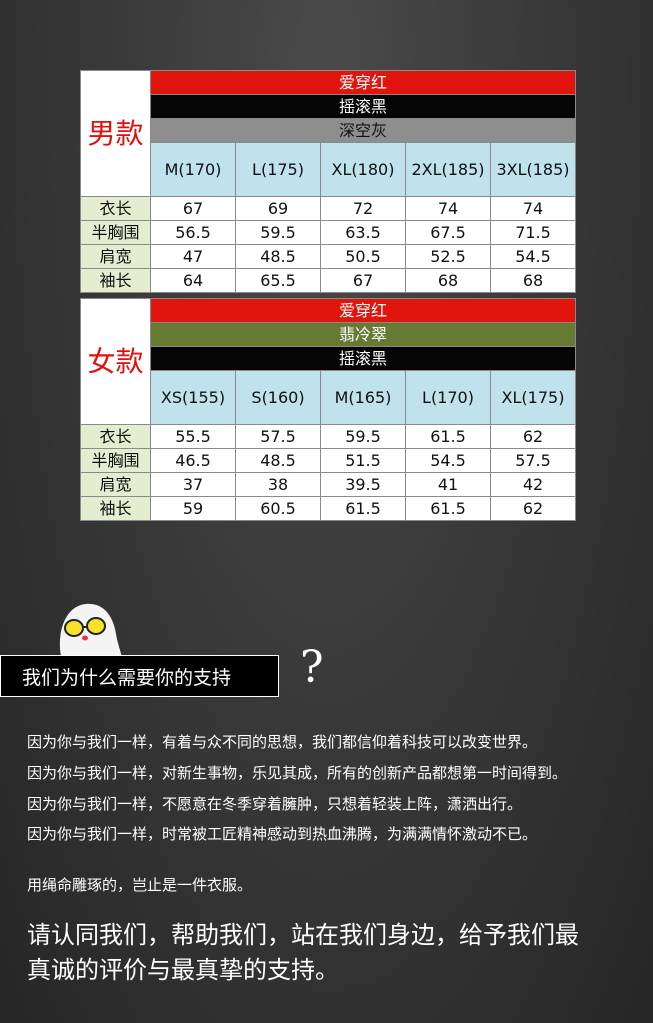  Describe the element at coordinates (193, 256) in the screenshot. I see `table-cell: 47` at that location.